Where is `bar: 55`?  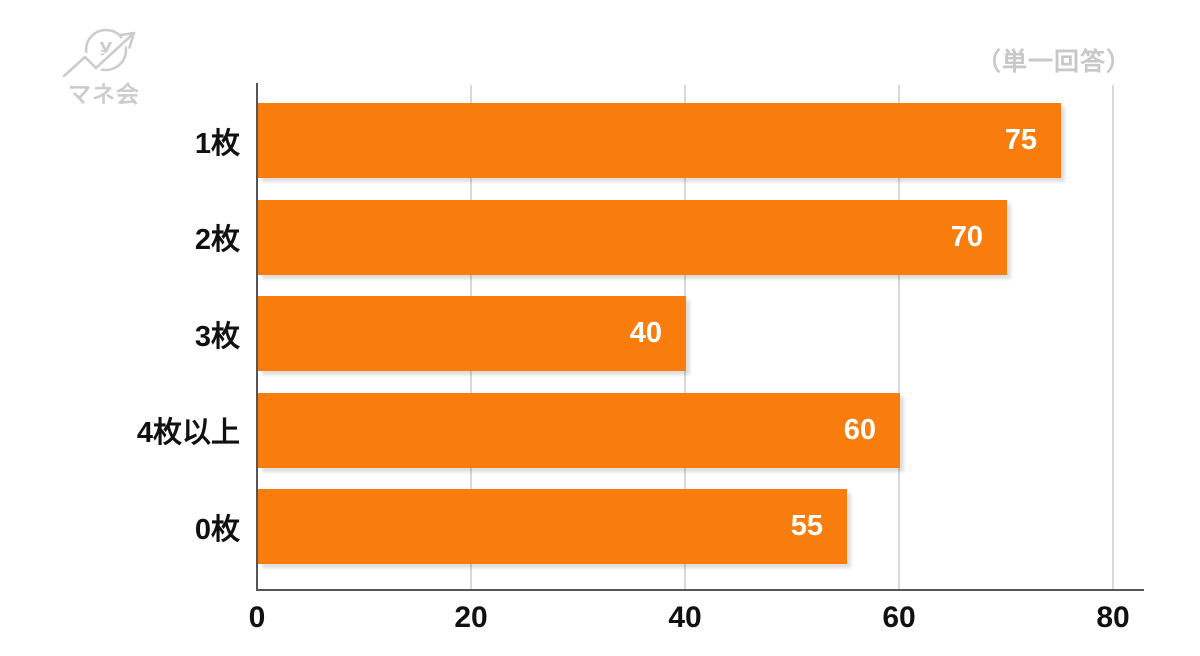
bar: 55 is located at coordinates (552, 526).